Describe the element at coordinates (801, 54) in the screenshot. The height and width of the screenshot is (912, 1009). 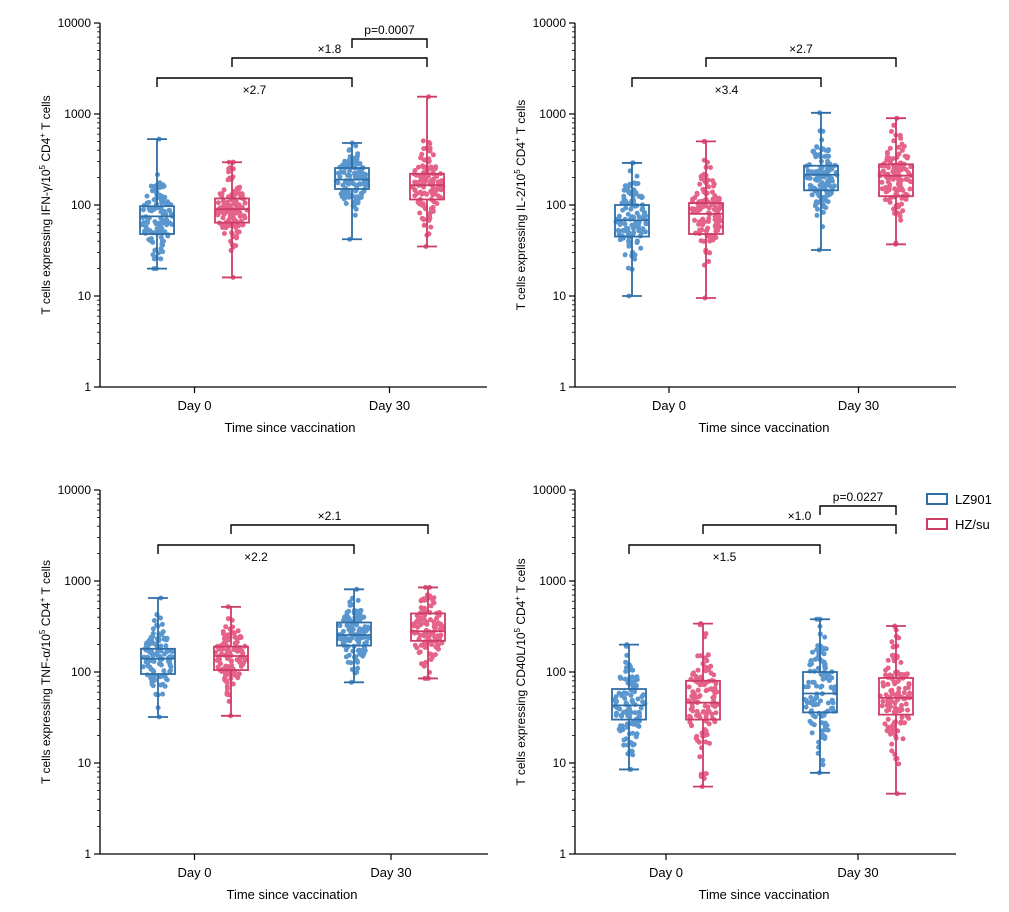
I see `annotation-bracket: ×2.7` at that location.